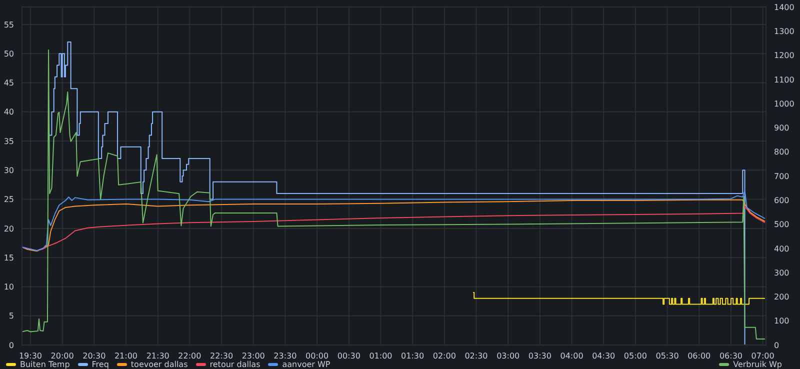  I want to click on y-tick-label: 50, so click(9, 53).